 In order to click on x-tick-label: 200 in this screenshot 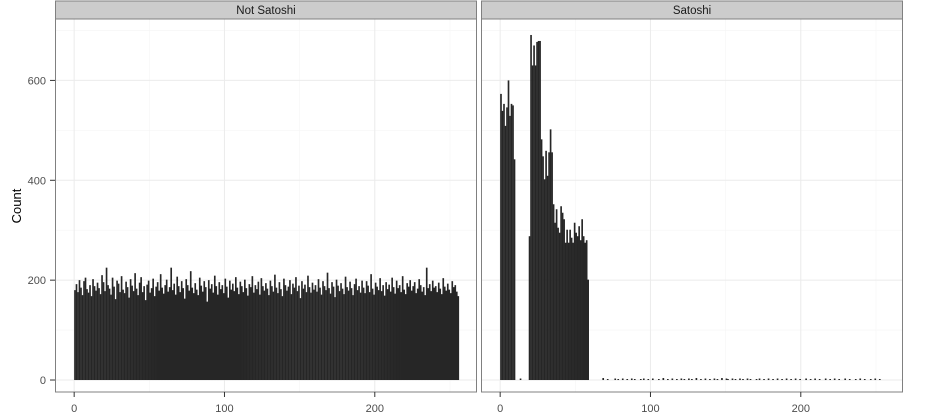, I will do `click(801, 409)`.